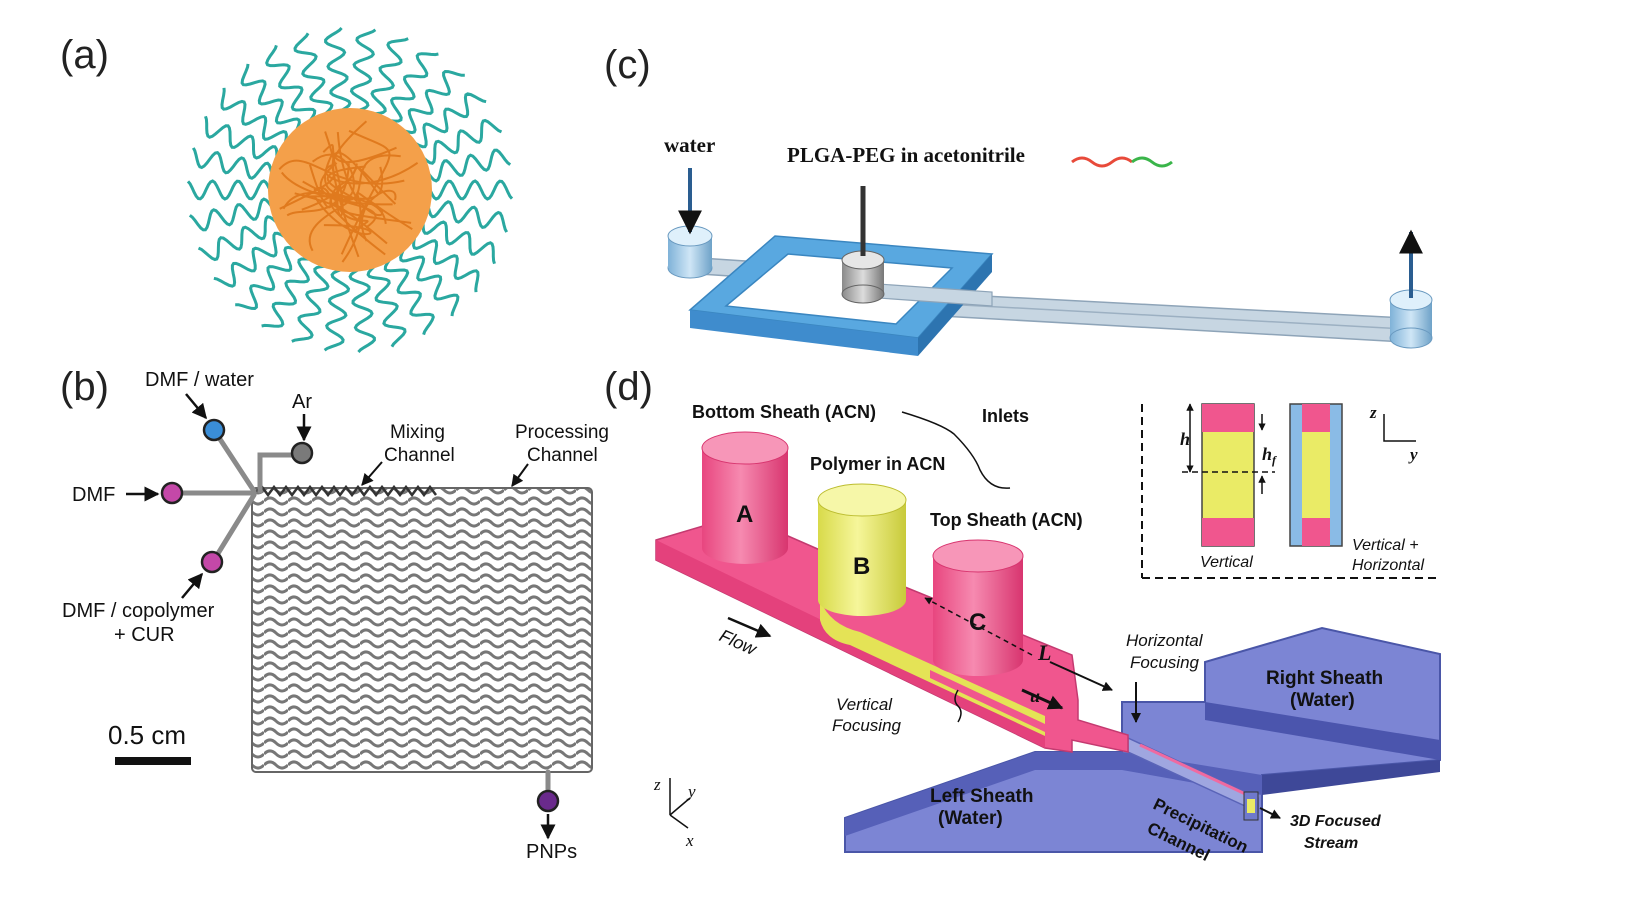  Describe the element at coordinates (84, 55) in the screenshot. I see `panel-label-a: (a)` at that location.